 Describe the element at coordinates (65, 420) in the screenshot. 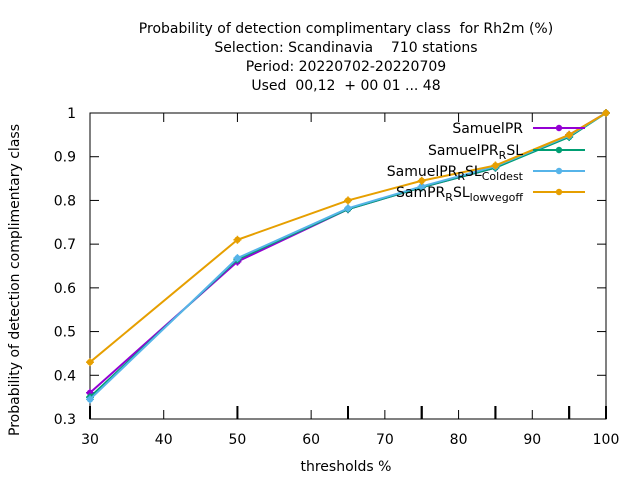

I see `y-tick-label: 0.3` at that location.